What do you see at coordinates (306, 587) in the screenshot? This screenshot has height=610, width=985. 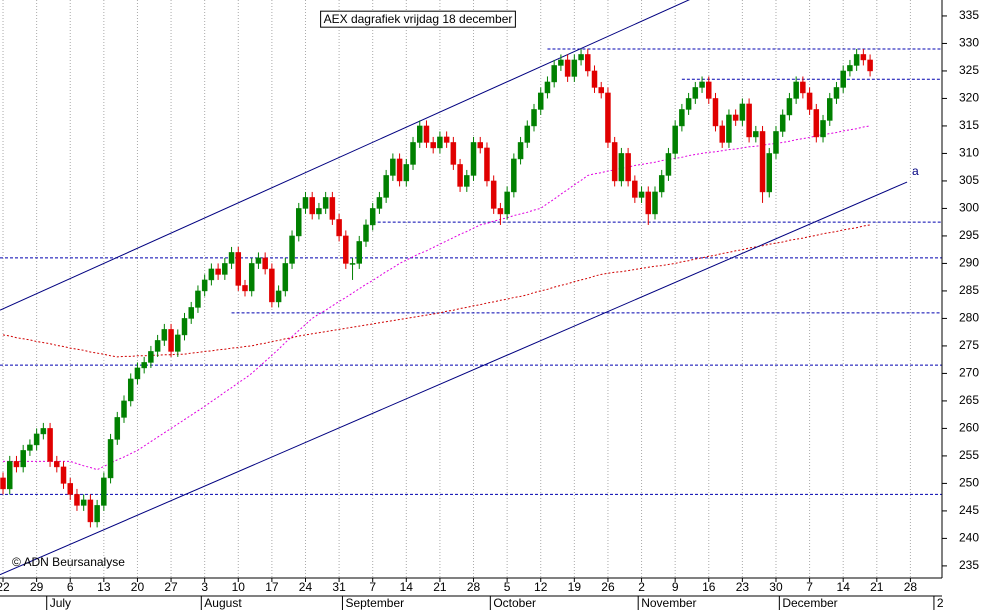 I see `x-tick-label: 24` at bounding box center [306, 587].